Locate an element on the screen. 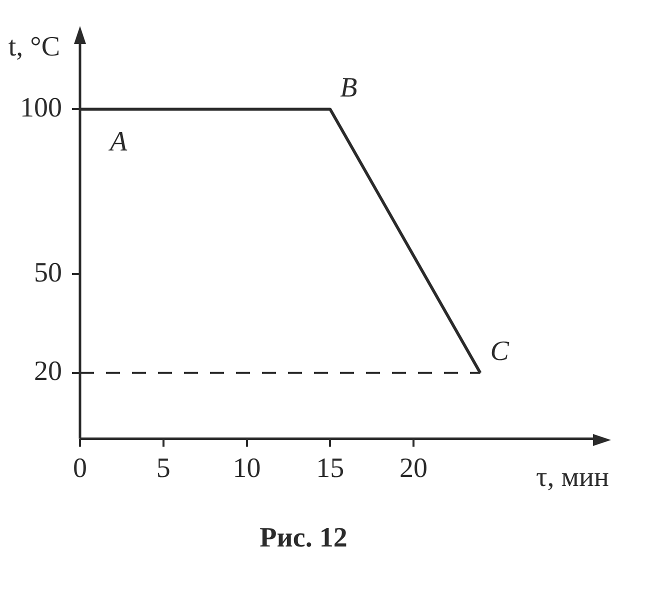 This screenshot has height=596, width=647. y-tick-label: 100 is located at coordinates (41, 108).